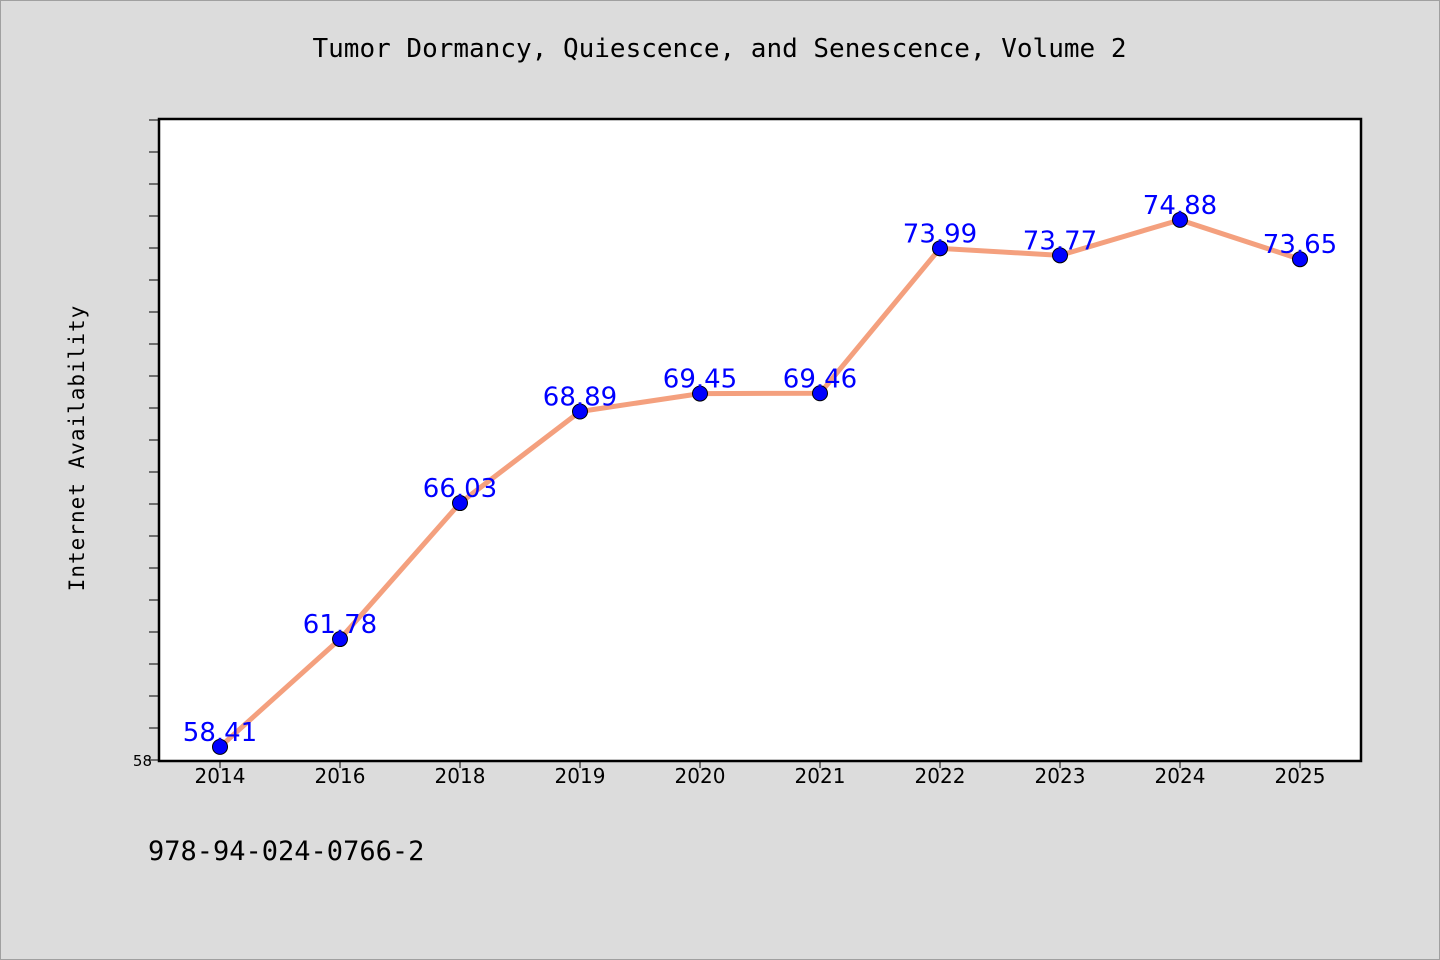  Describe the element at coordinates (1060, 241) in the screenshot. I see `data-label: 73.77` at that location.